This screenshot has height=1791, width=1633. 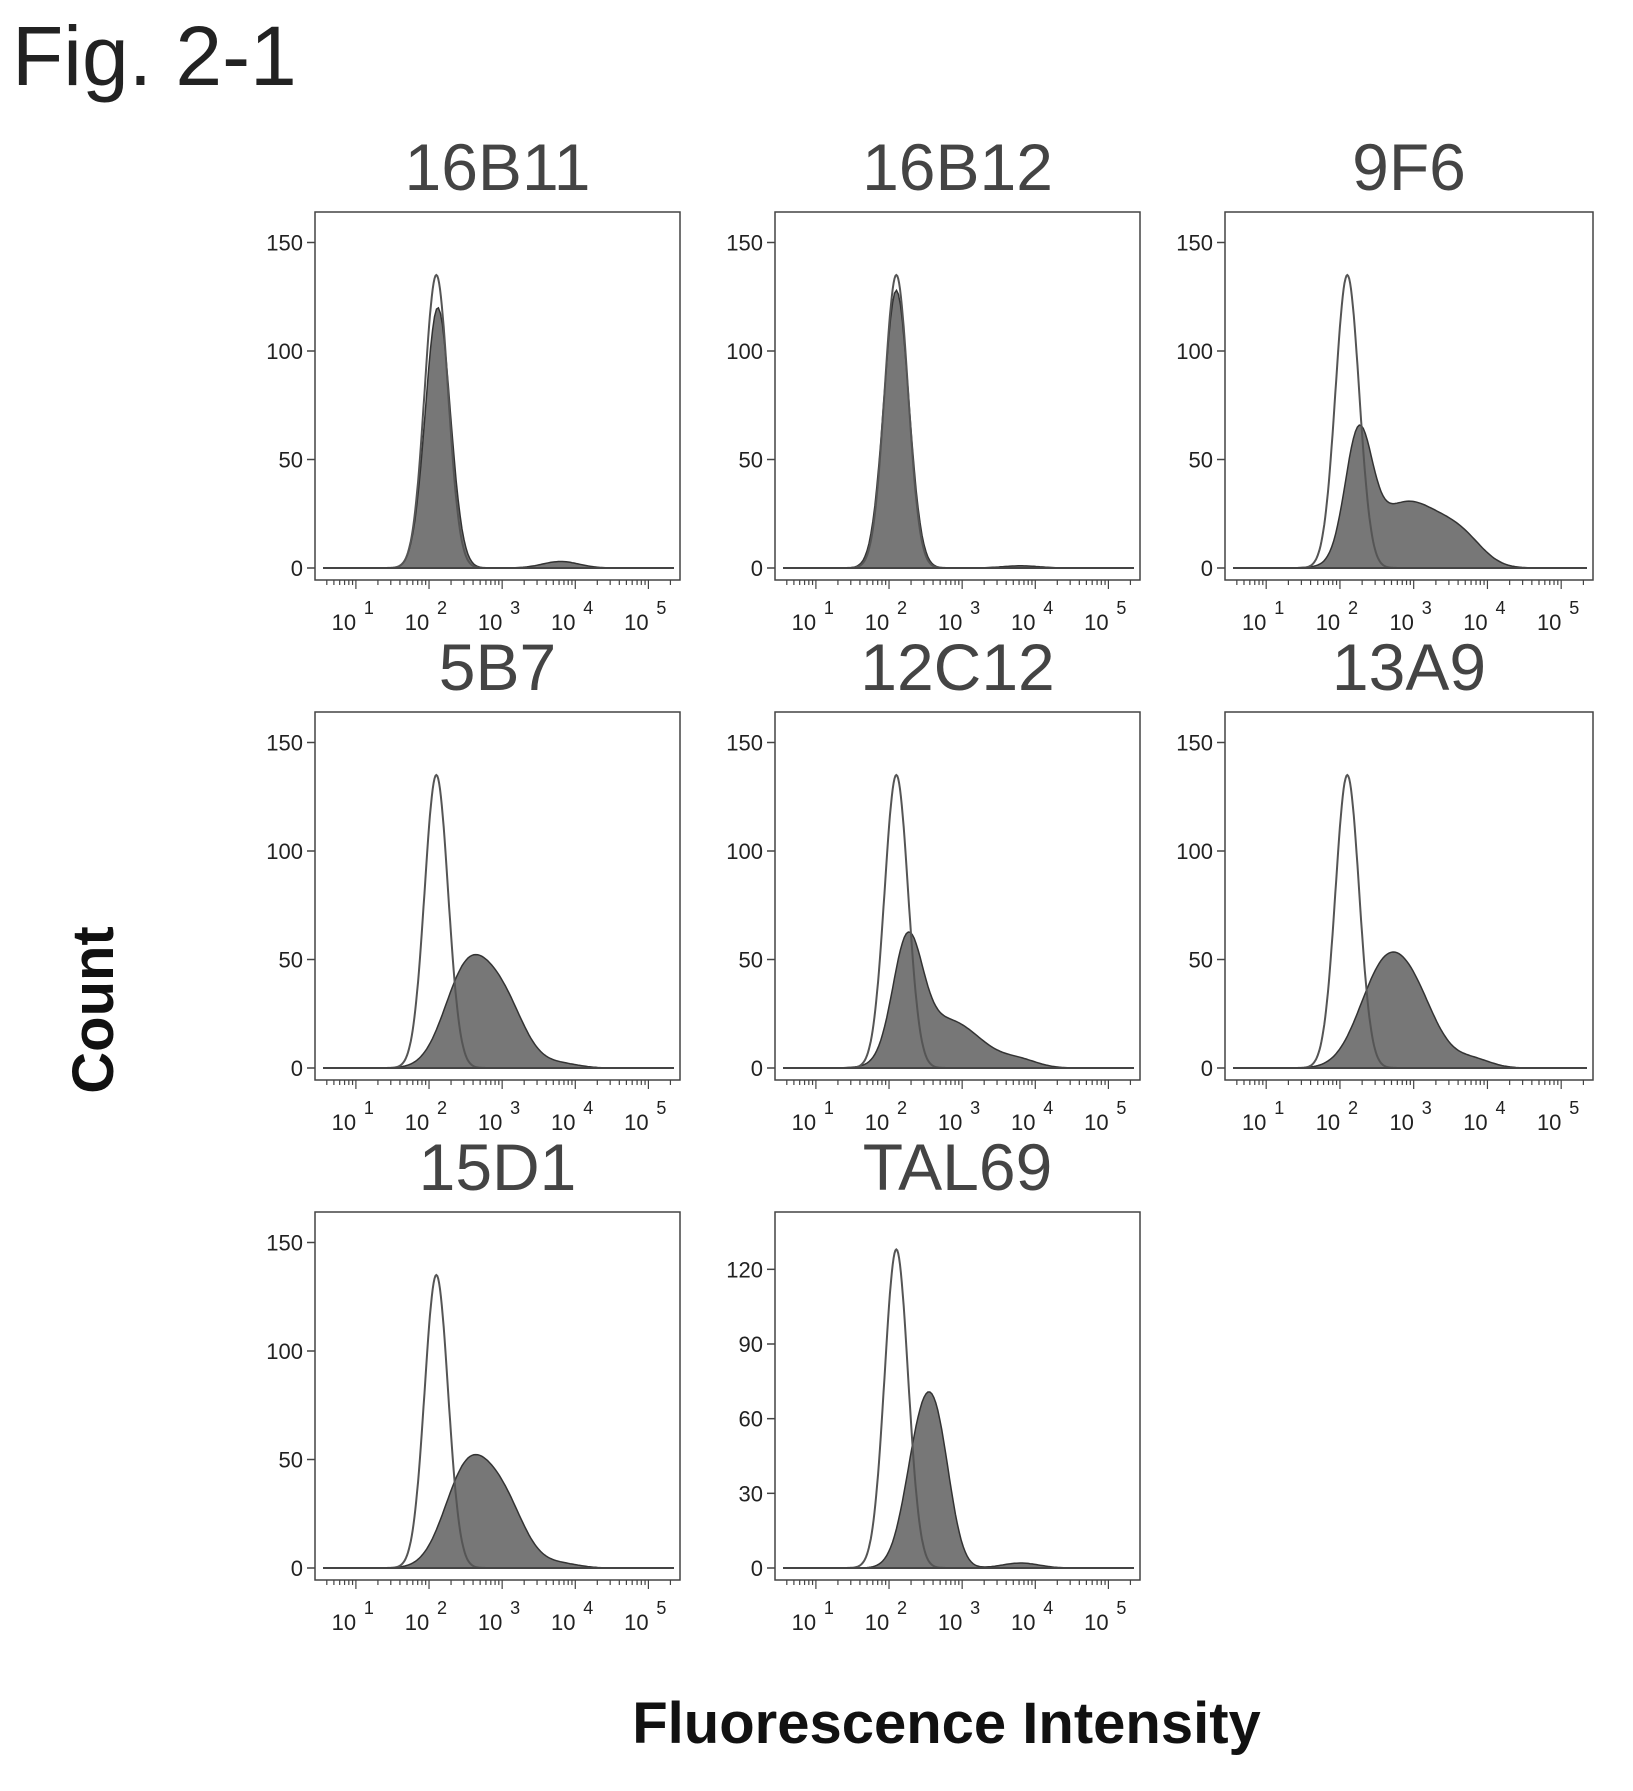 I want to click on histogram-panel-15d1: 15D1 0 50 100 150 10 1 10 2 10 3 10 4 10 5, so click(x=473, y=1382).